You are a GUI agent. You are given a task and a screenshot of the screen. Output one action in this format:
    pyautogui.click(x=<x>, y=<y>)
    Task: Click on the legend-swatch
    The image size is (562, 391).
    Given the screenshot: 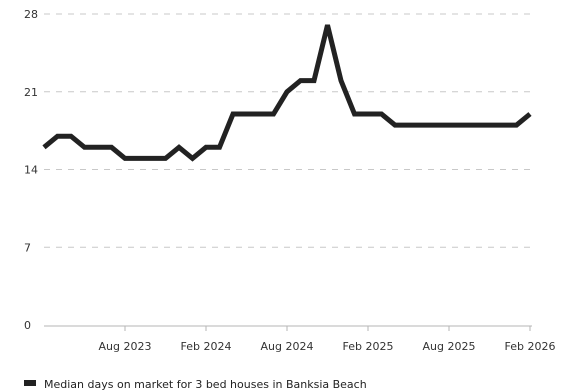 What is the action you would take?
    pyautogui.click(x=30, y=383)
    